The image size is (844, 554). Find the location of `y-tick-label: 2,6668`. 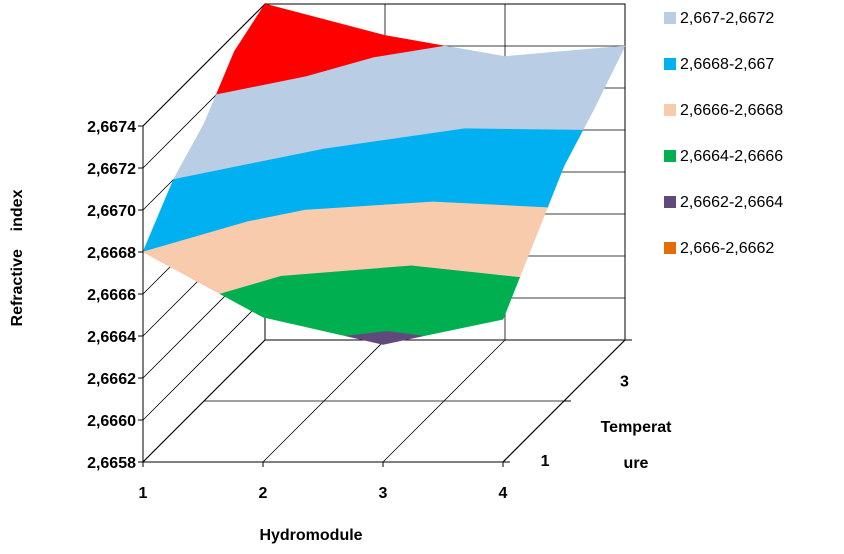

y-tick-label: 2,6668 is located at coordinates (111, 253).